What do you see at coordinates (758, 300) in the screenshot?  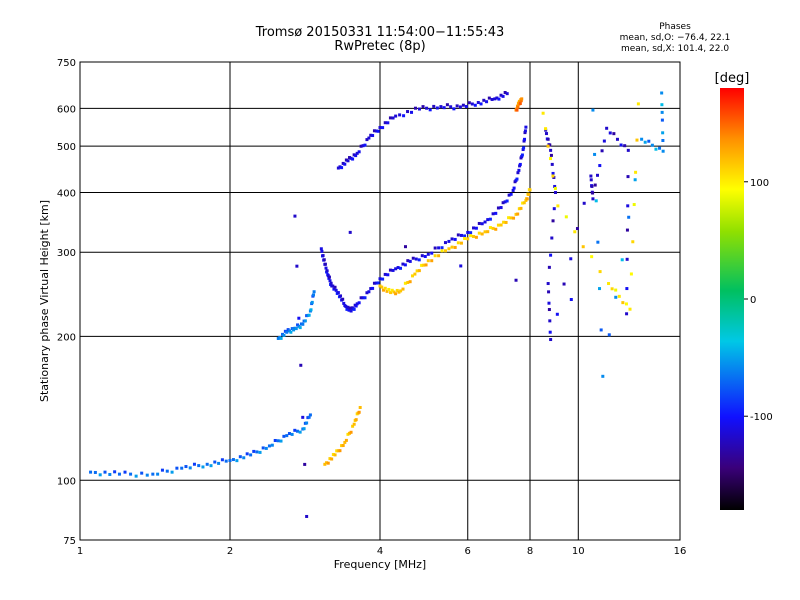 I see `colorbar-ticks: 100 0 -100` at bounding box center [758, 300].